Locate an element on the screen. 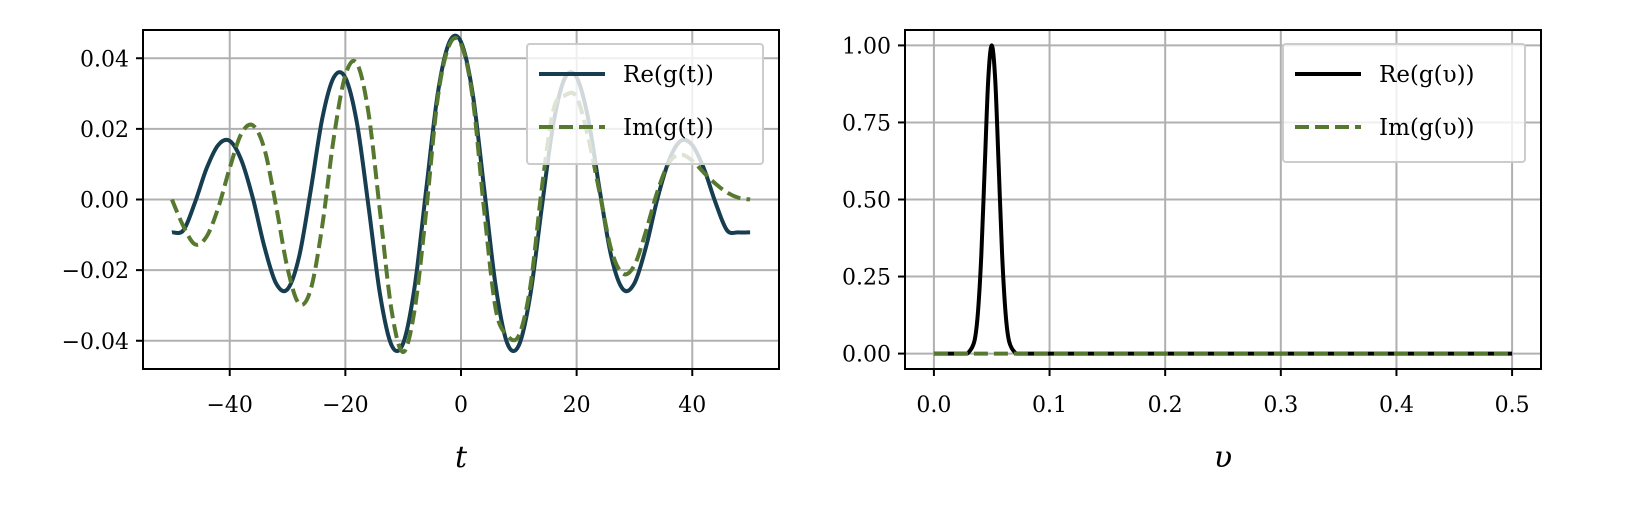  left-legend: Re(g(t)) Im(g(t)) is located at coordinates (645, 104).